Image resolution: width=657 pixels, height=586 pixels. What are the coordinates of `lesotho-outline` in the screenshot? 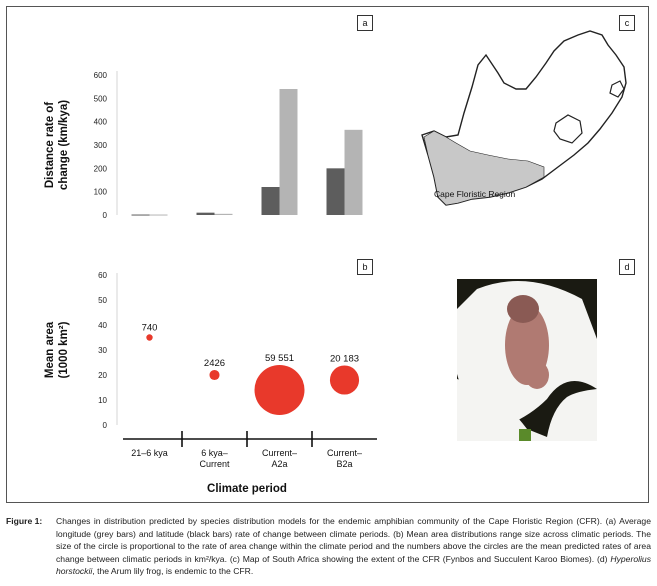 It's located at (568, 129).